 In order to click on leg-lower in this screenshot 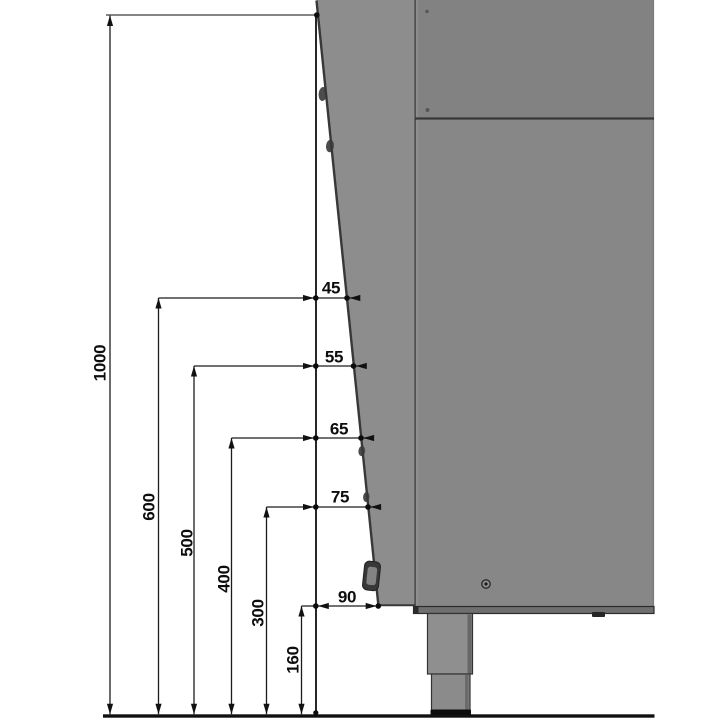, I will do `click(450, 692)`.